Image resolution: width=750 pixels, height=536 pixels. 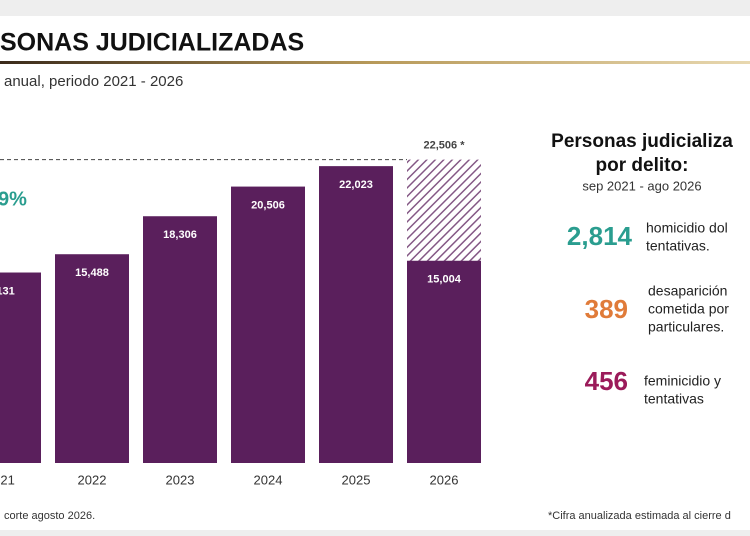 What do you see at coordinates (641, 185) in the screenshot?
I see `panel-period: sep 2021 - ago 2026` at bounding box center [641, 185].